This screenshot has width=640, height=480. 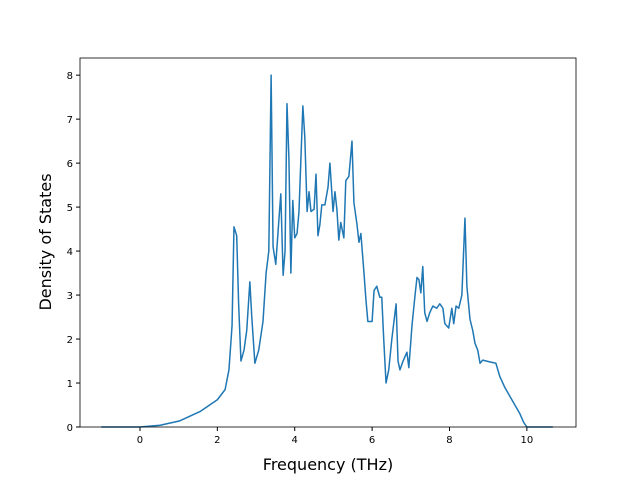 I want to click on x-tick-label: 6, so click(x=372, y=440).